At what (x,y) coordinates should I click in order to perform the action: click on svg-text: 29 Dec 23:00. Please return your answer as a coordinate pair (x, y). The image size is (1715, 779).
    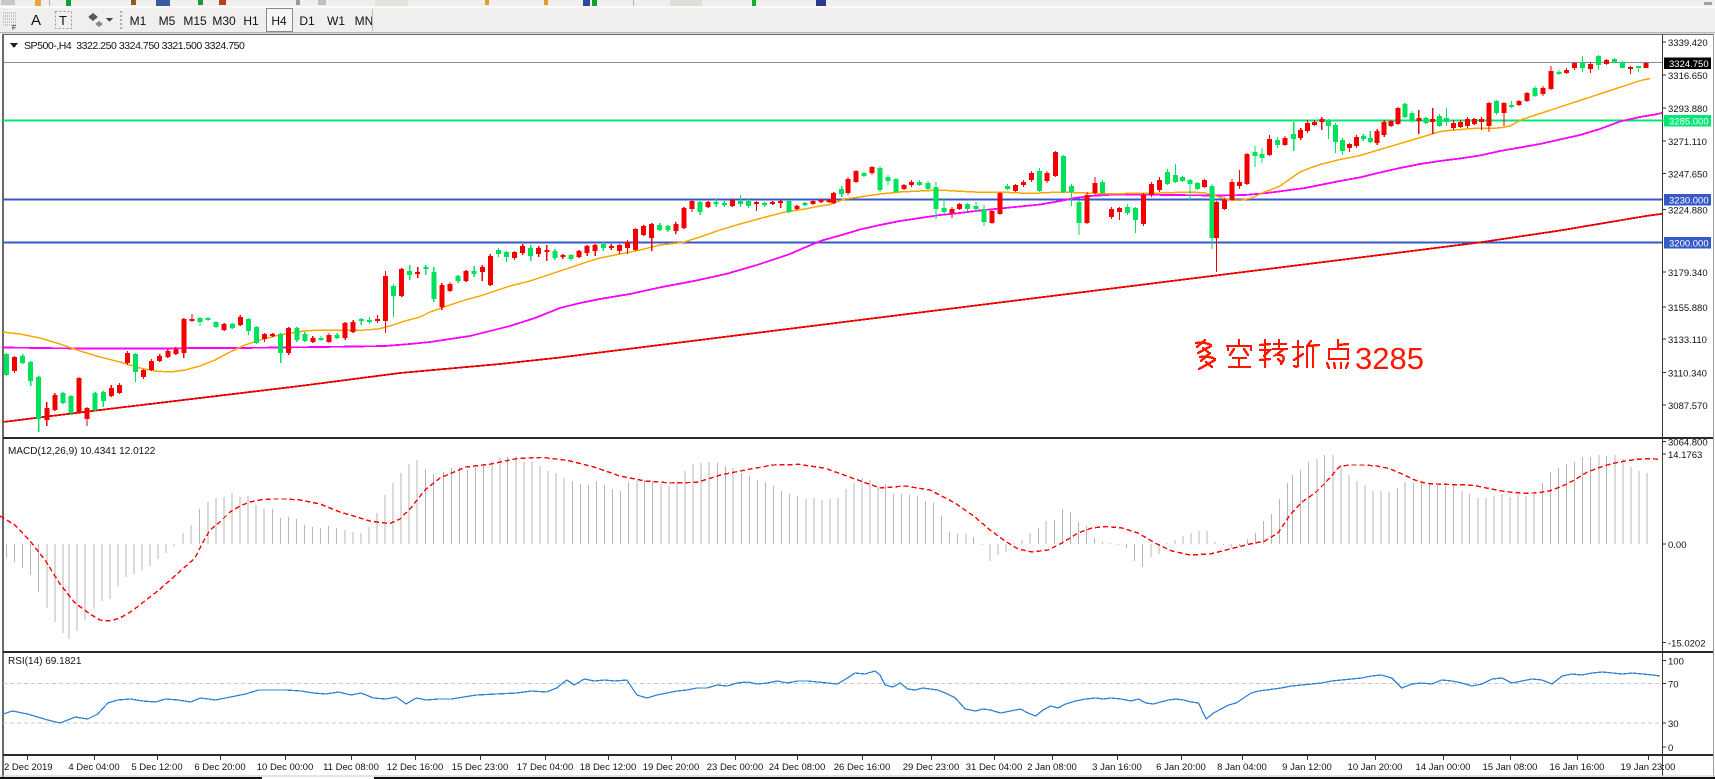
    Looking at the image, I should click on (931, 767).